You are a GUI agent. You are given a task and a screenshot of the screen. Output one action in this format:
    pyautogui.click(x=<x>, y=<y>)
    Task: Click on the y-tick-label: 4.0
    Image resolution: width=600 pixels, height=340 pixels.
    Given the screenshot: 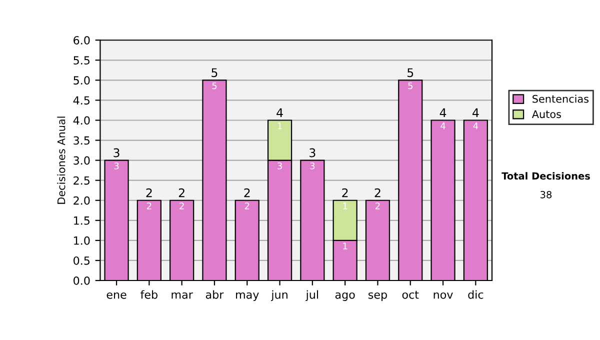 What is the action you would take?
    pyautogui.click(x=81, y=120)
    